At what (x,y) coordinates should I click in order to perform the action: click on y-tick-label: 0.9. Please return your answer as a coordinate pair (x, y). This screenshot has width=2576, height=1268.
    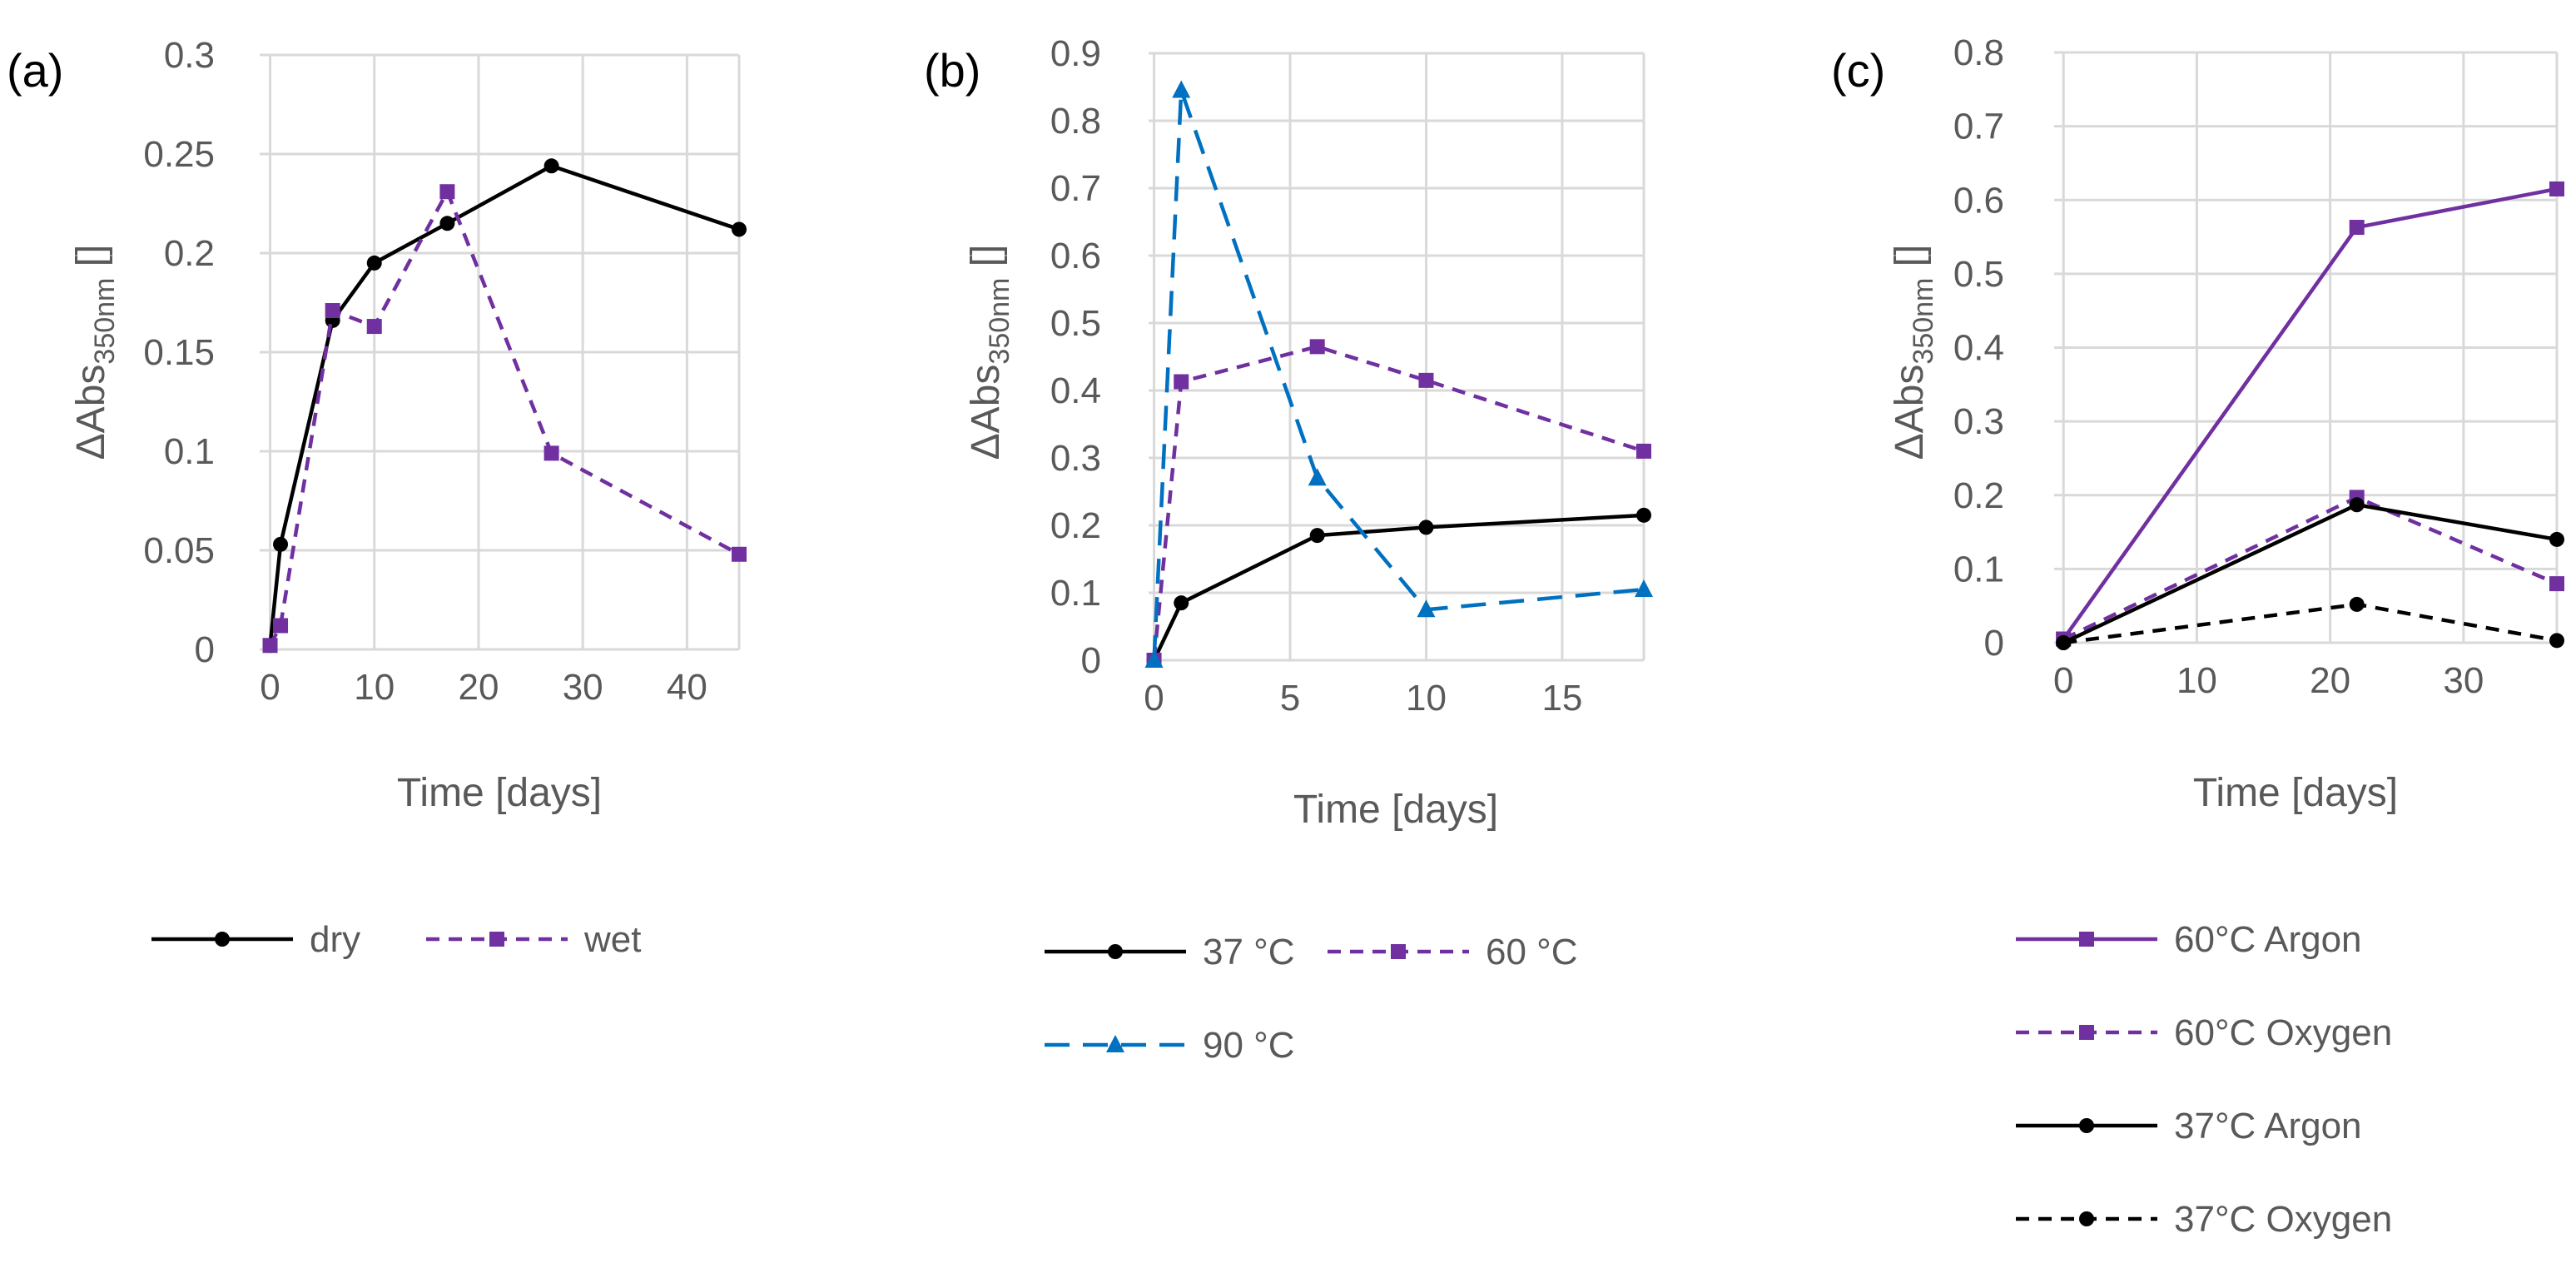
    Looking at the image, I should click on (1075, 53).